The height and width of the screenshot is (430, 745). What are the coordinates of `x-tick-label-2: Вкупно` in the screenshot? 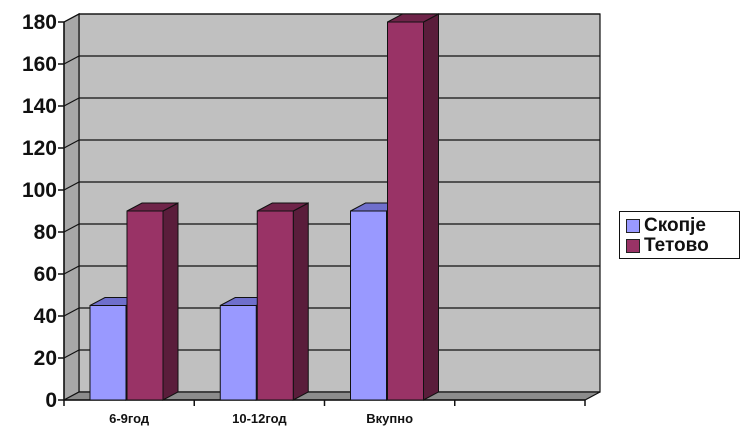 It's located at (389, 418).